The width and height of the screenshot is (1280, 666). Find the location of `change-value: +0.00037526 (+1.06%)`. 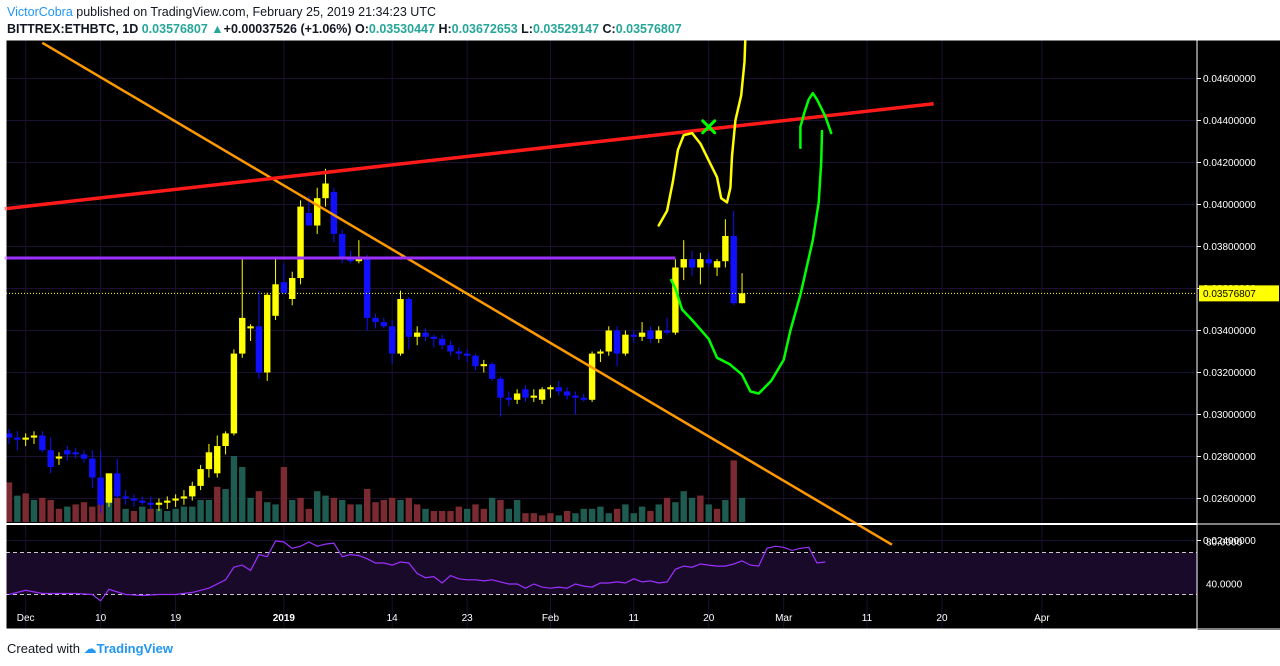

change-value: +0.00037526 (+1.06%) is located at coordinates (287, 29).